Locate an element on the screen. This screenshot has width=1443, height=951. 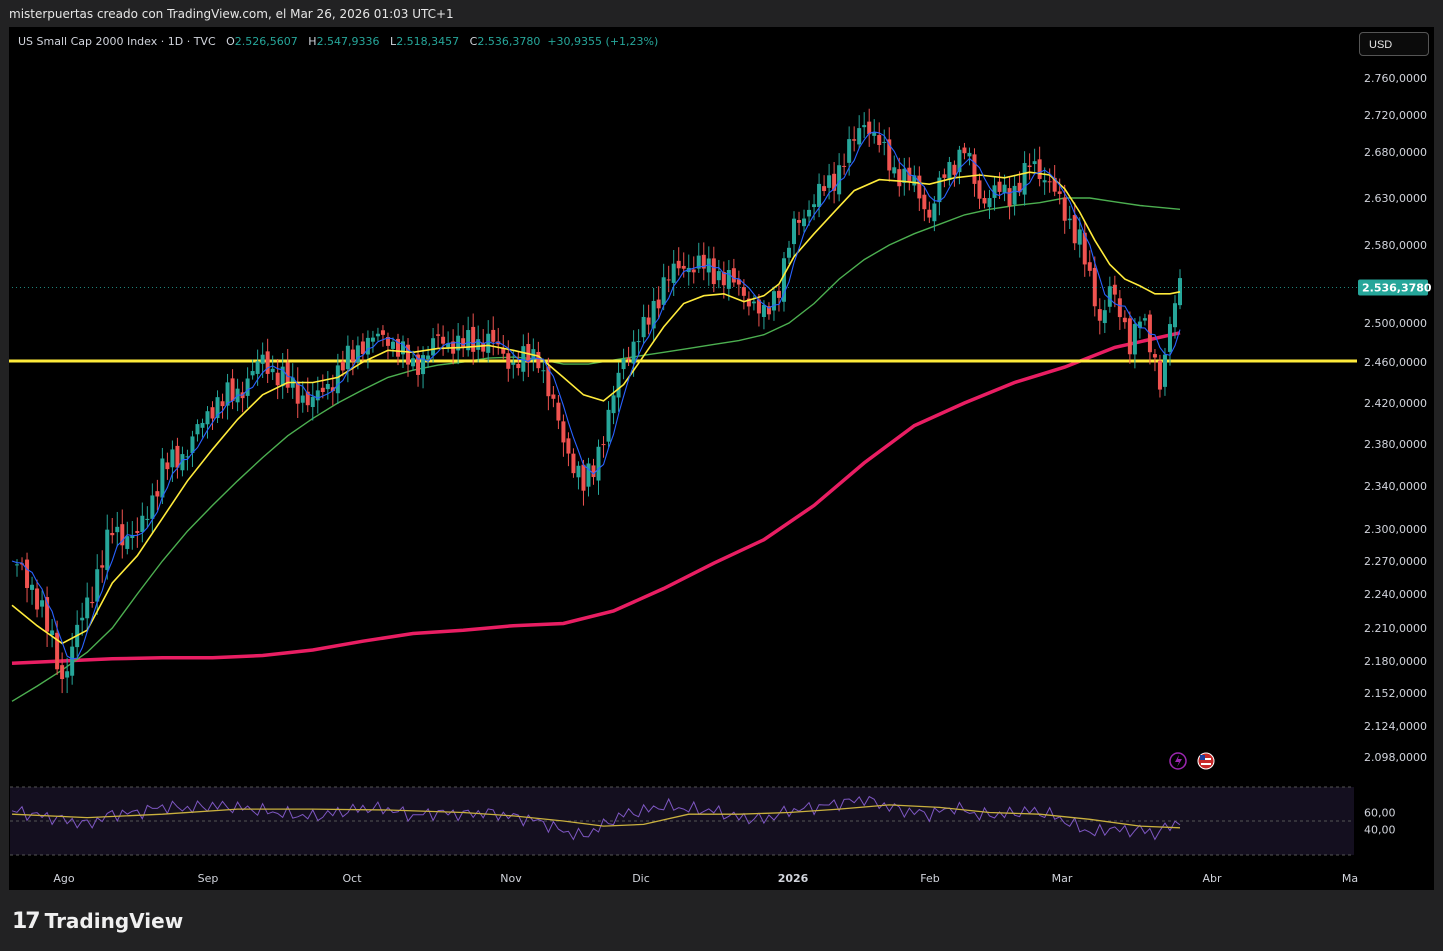
time-tick-label: Abr is located at coordinates (1212, 878).